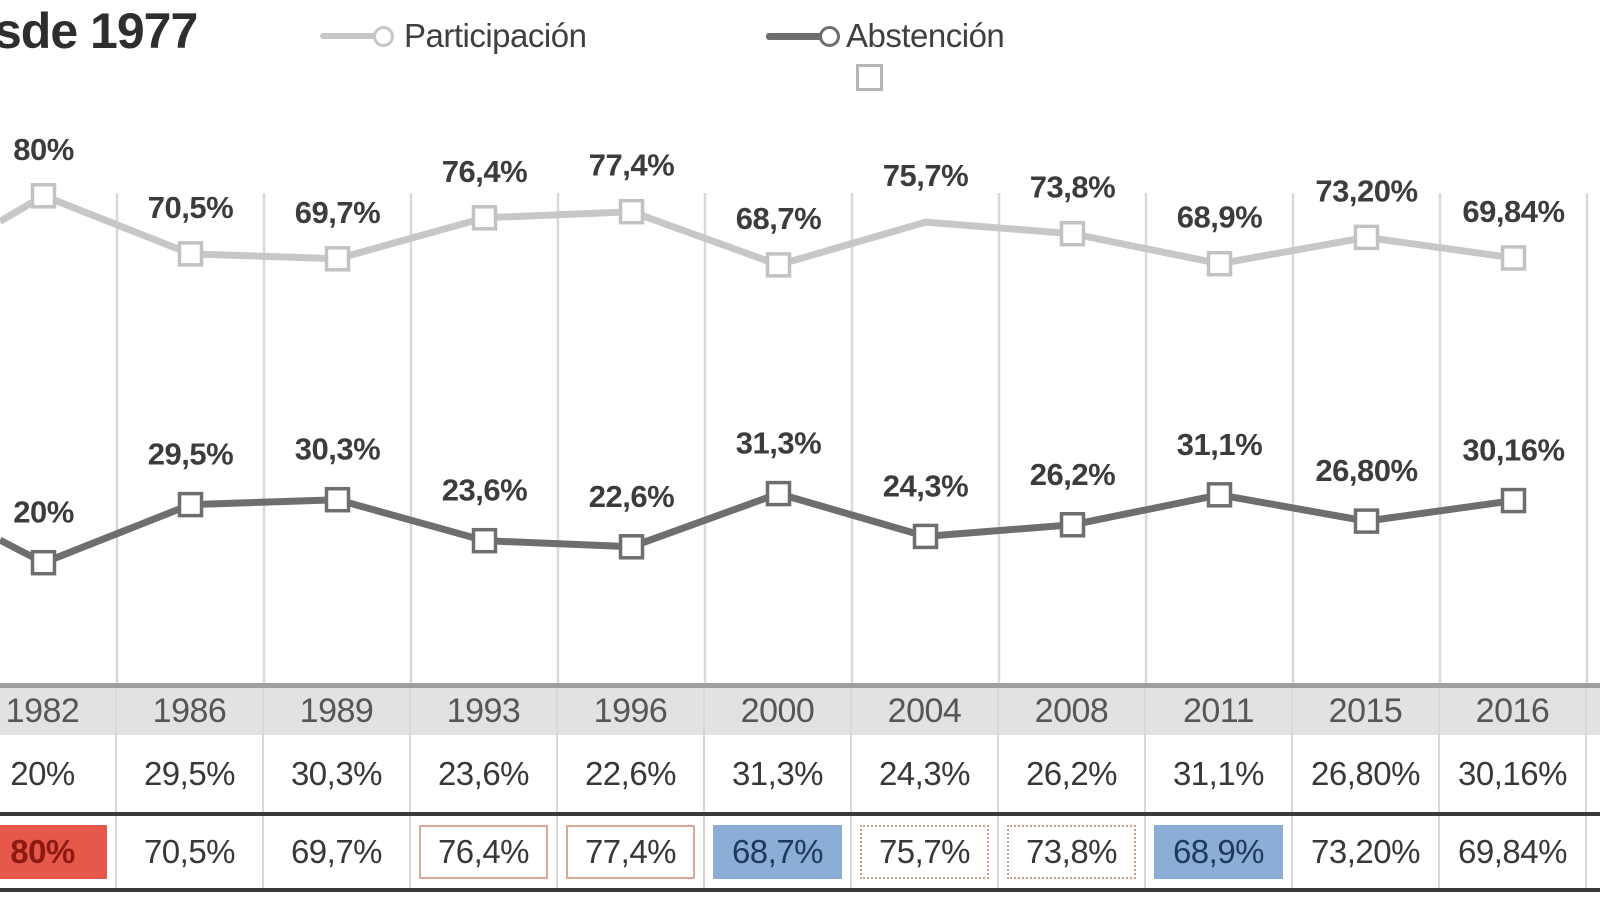  What do you see at coordinates (337, 449) in the screenshot?
I see `abstencion-data-label: 30,3%` at bounding box center [337, 449].